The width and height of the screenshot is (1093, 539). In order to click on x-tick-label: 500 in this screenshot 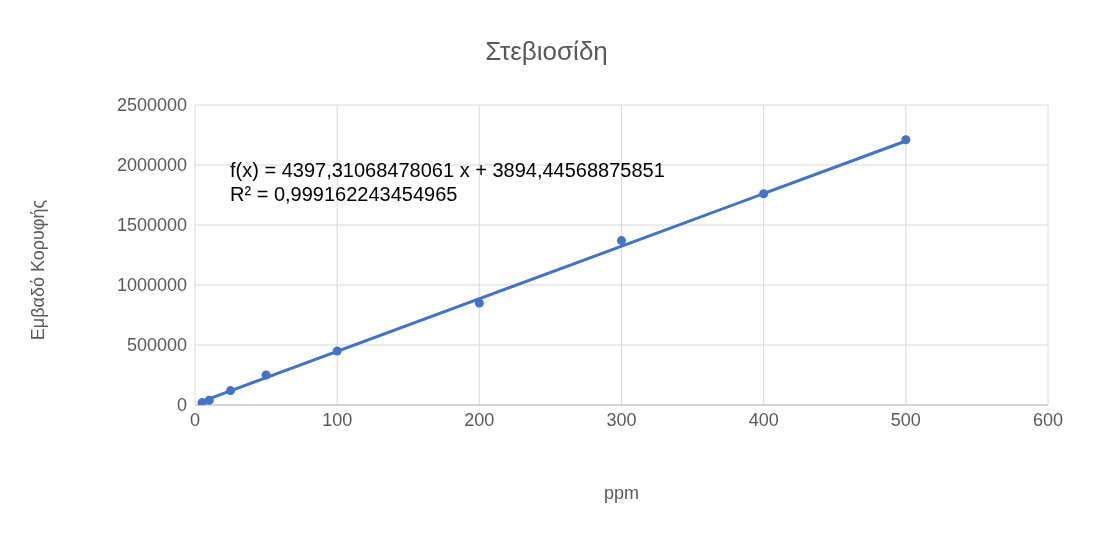, I will do `click(905, 419)`.